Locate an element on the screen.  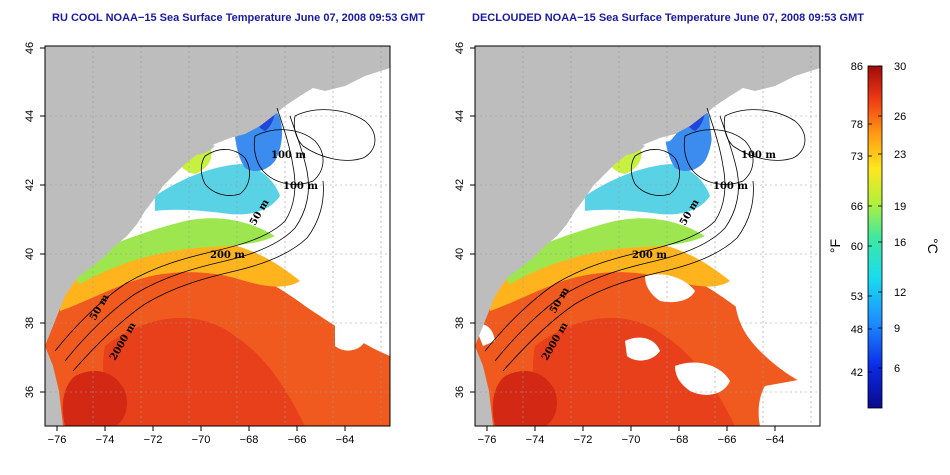
celsius-tick-label: 16 is located at coordinates (900, 243).